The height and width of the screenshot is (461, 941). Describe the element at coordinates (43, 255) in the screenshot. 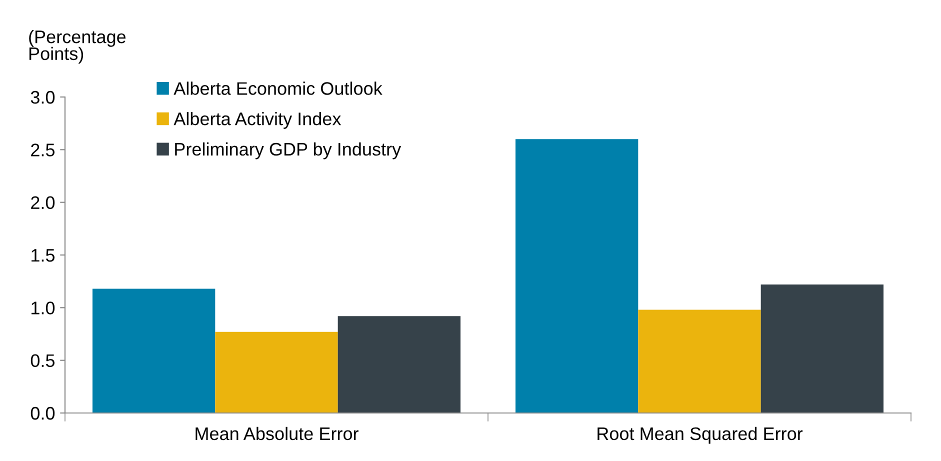

I see `y-tick-label: 1.5` at that location.